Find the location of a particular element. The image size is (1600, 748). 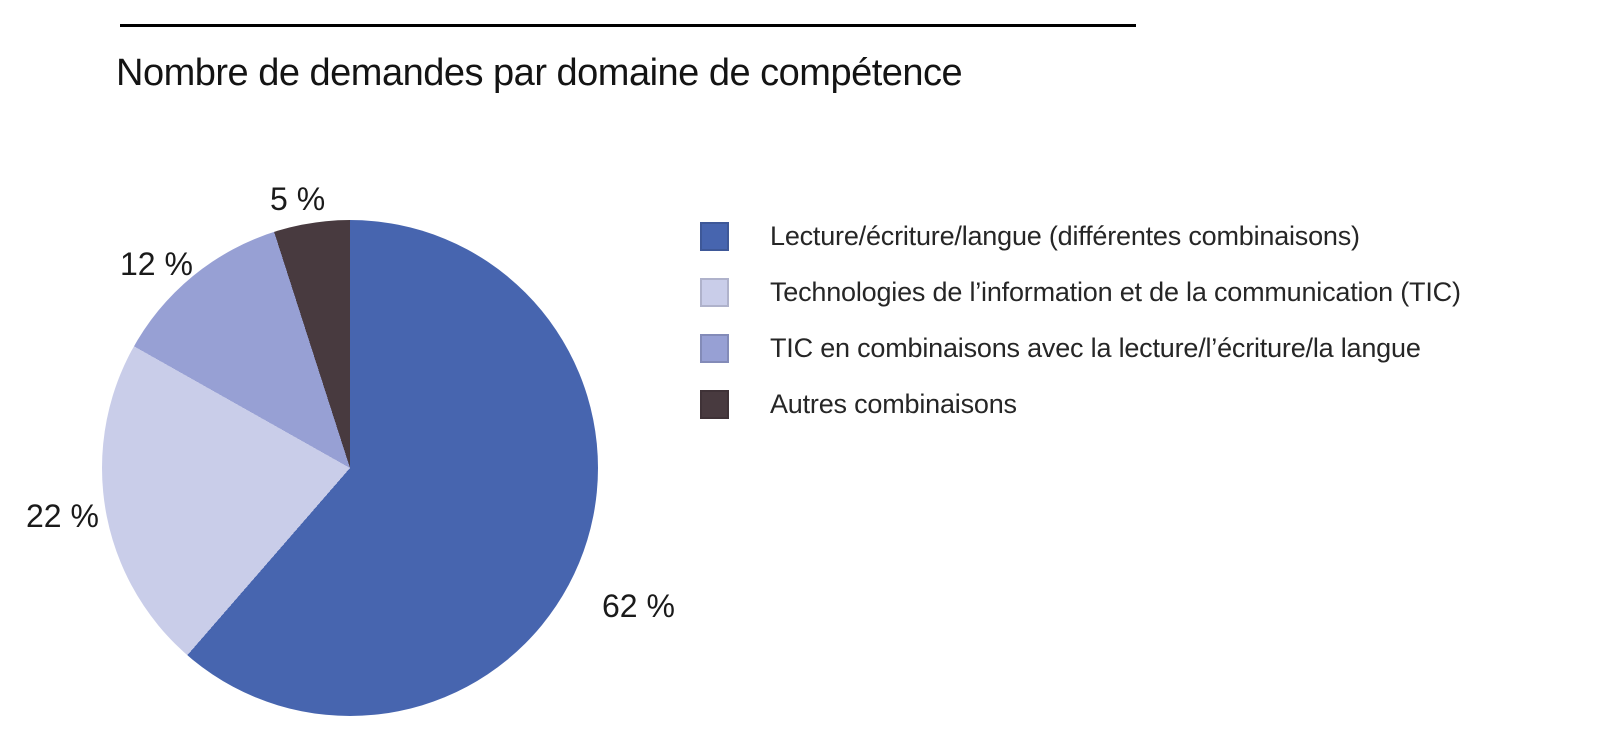

title-rule is located at coordinates (628, 25).